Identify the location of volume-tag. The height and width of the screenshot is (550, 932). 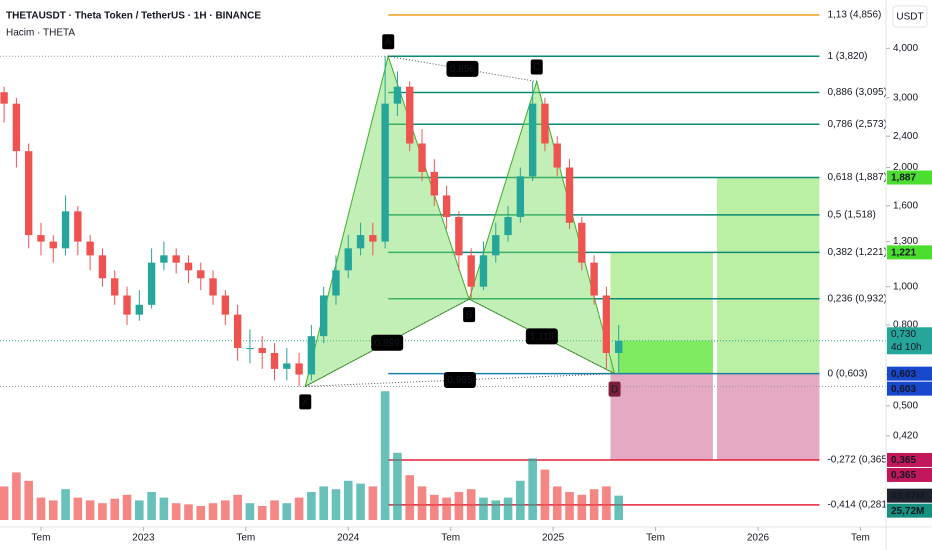
(909, 510).